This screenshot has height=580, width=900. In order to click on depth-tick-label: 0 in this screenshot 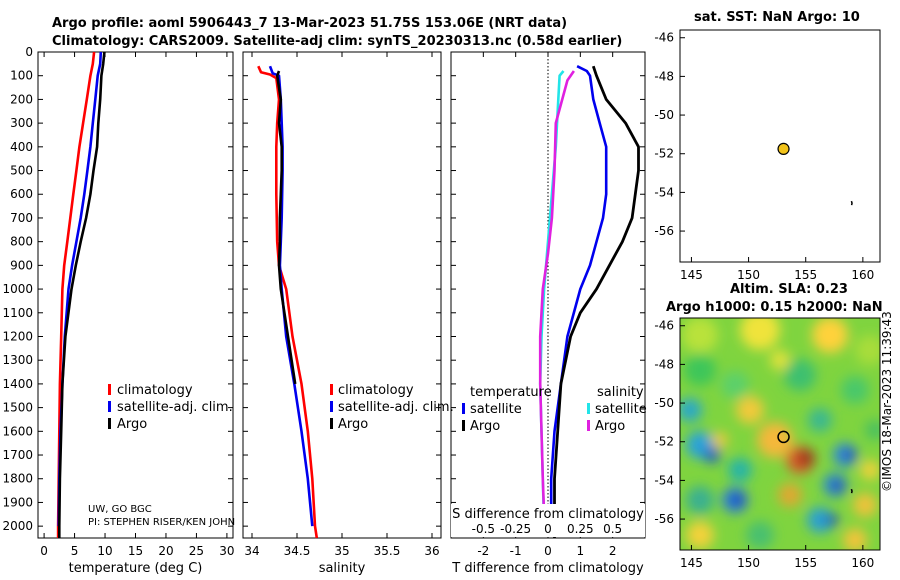, I will do `click(29, 52)`.